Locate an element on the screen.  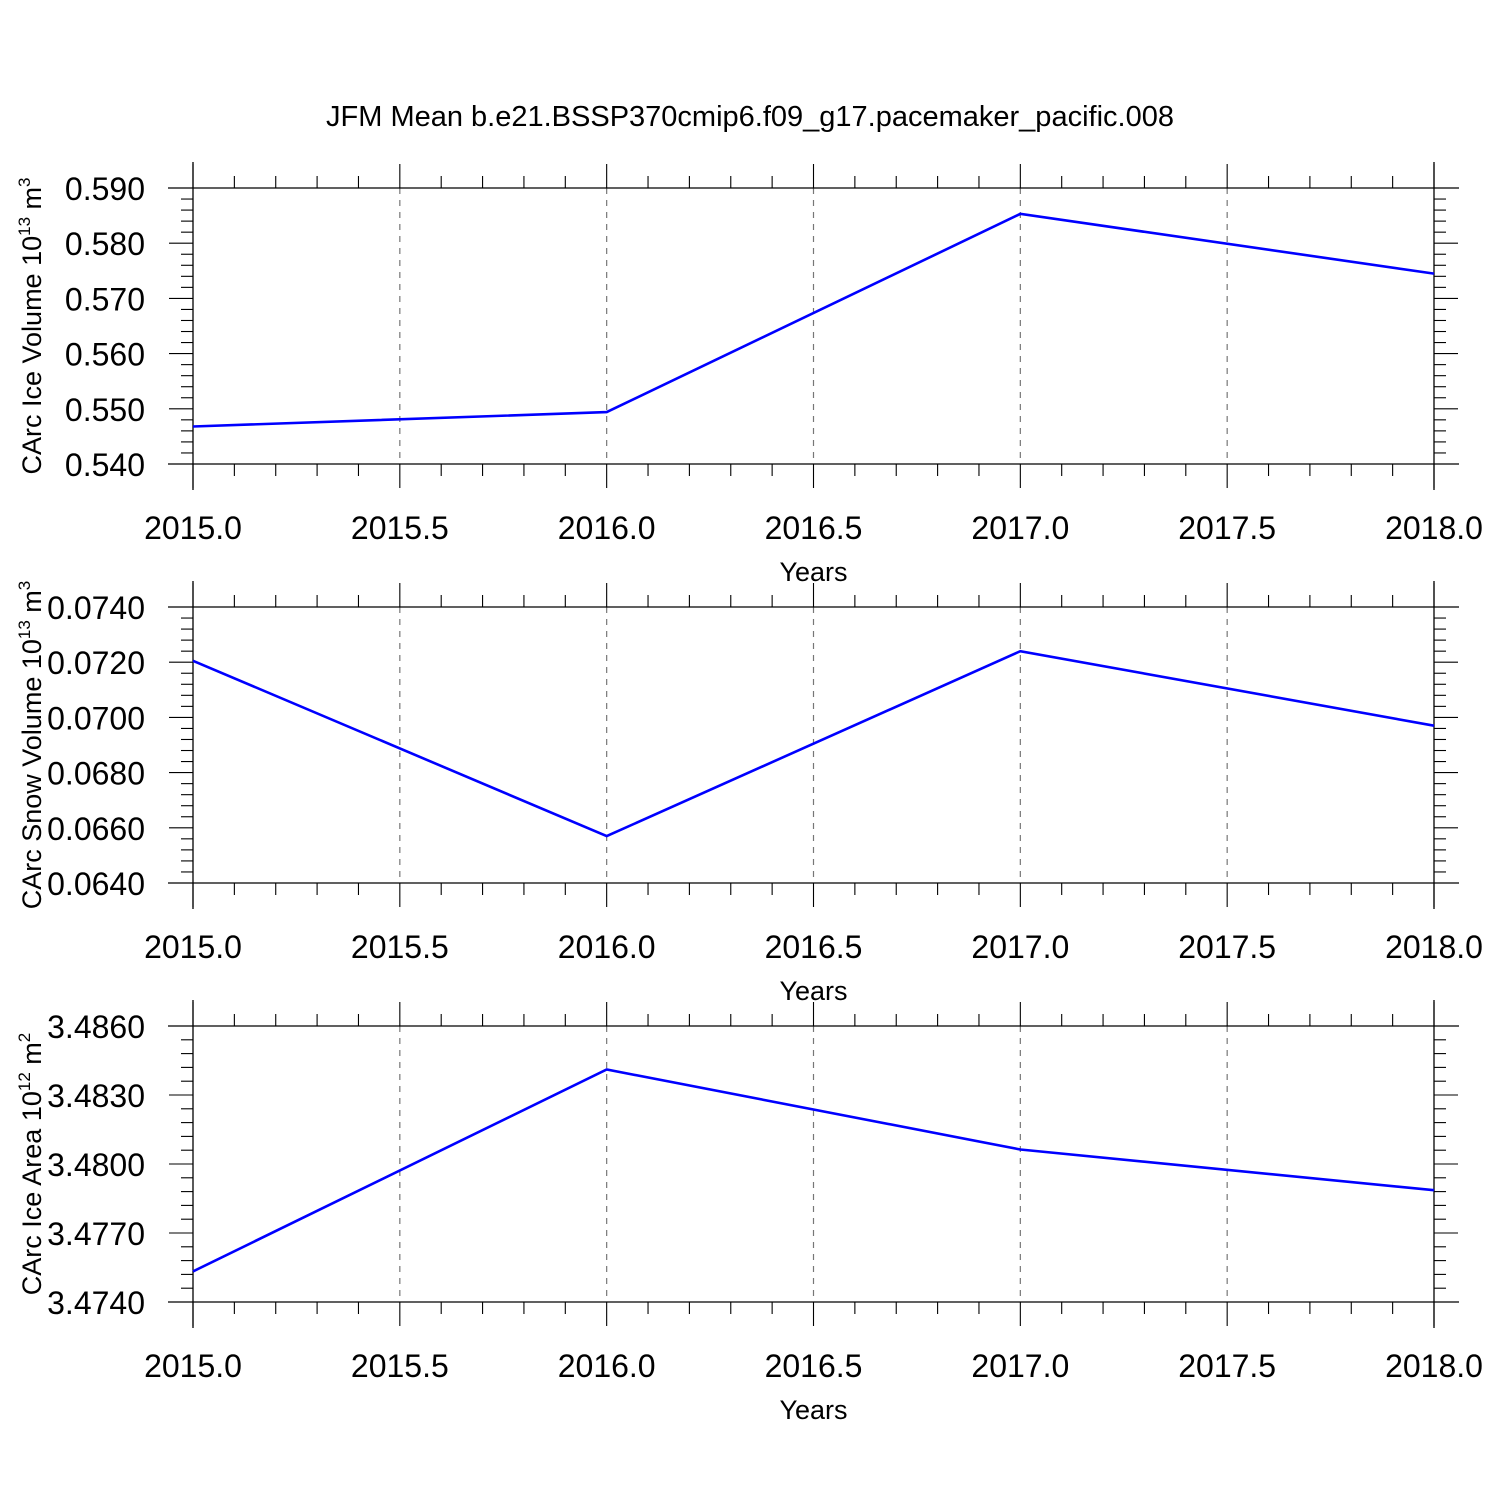
y-axis-label: CArc Snow Volume 1013 m3 is located at coordinates (31, 745).